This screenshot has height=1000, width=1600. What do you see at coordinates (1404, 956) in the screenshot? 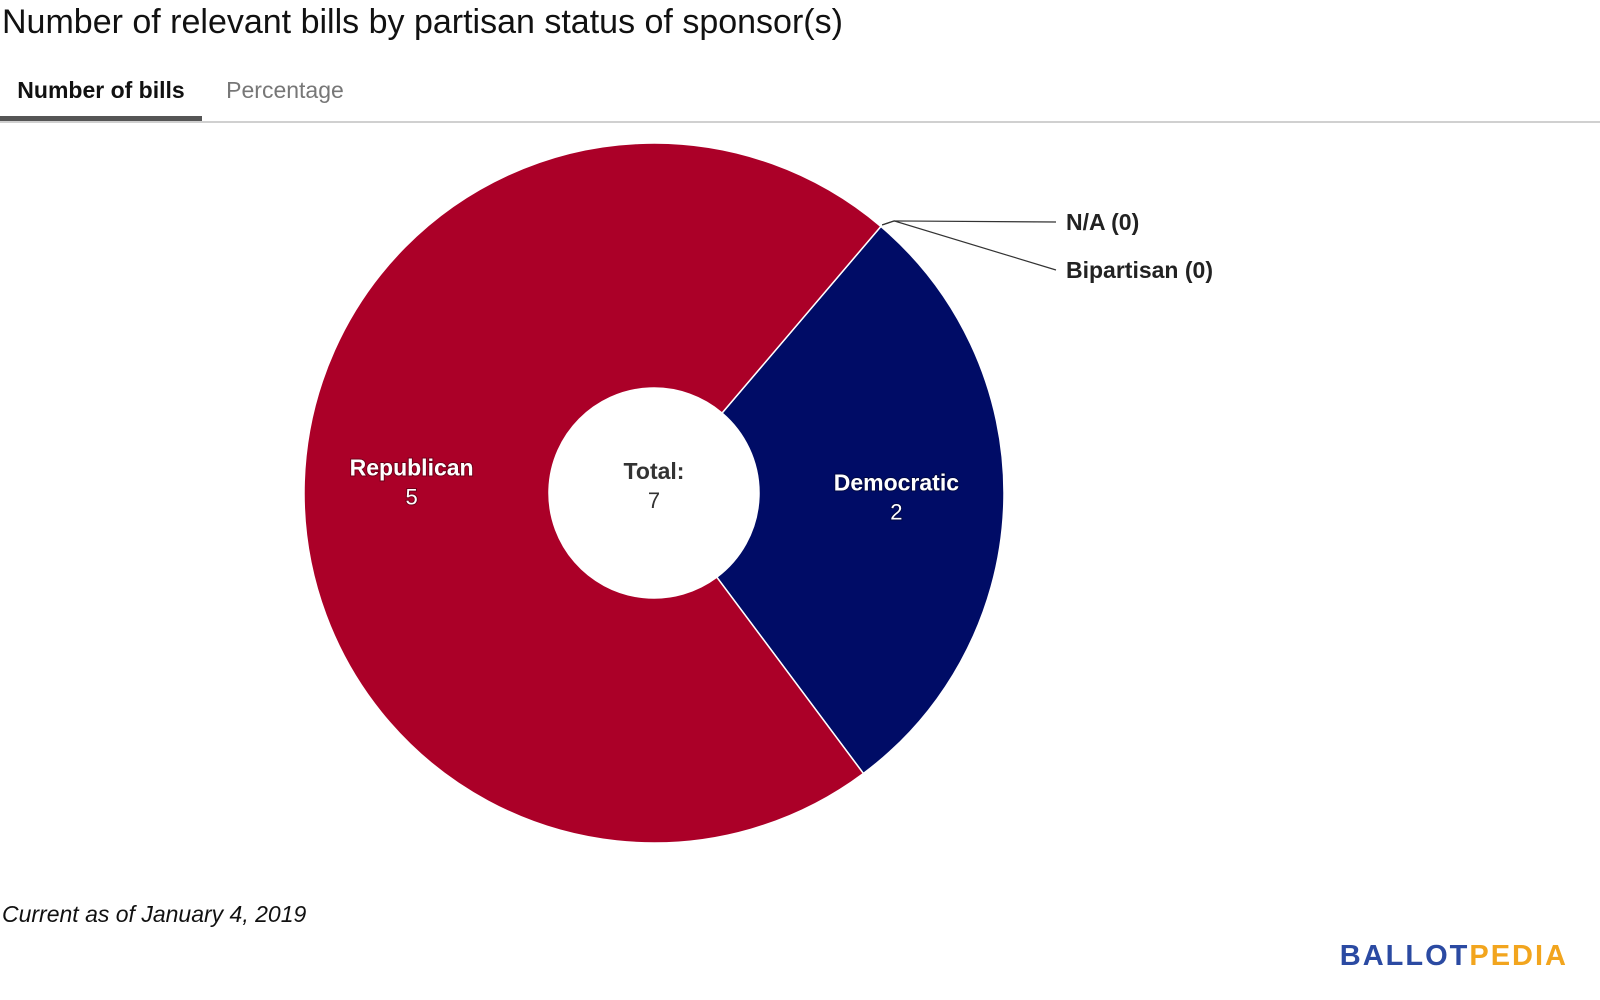
I see `logo-text-ballot: BALLOT` at bounding box center [1404, 956].